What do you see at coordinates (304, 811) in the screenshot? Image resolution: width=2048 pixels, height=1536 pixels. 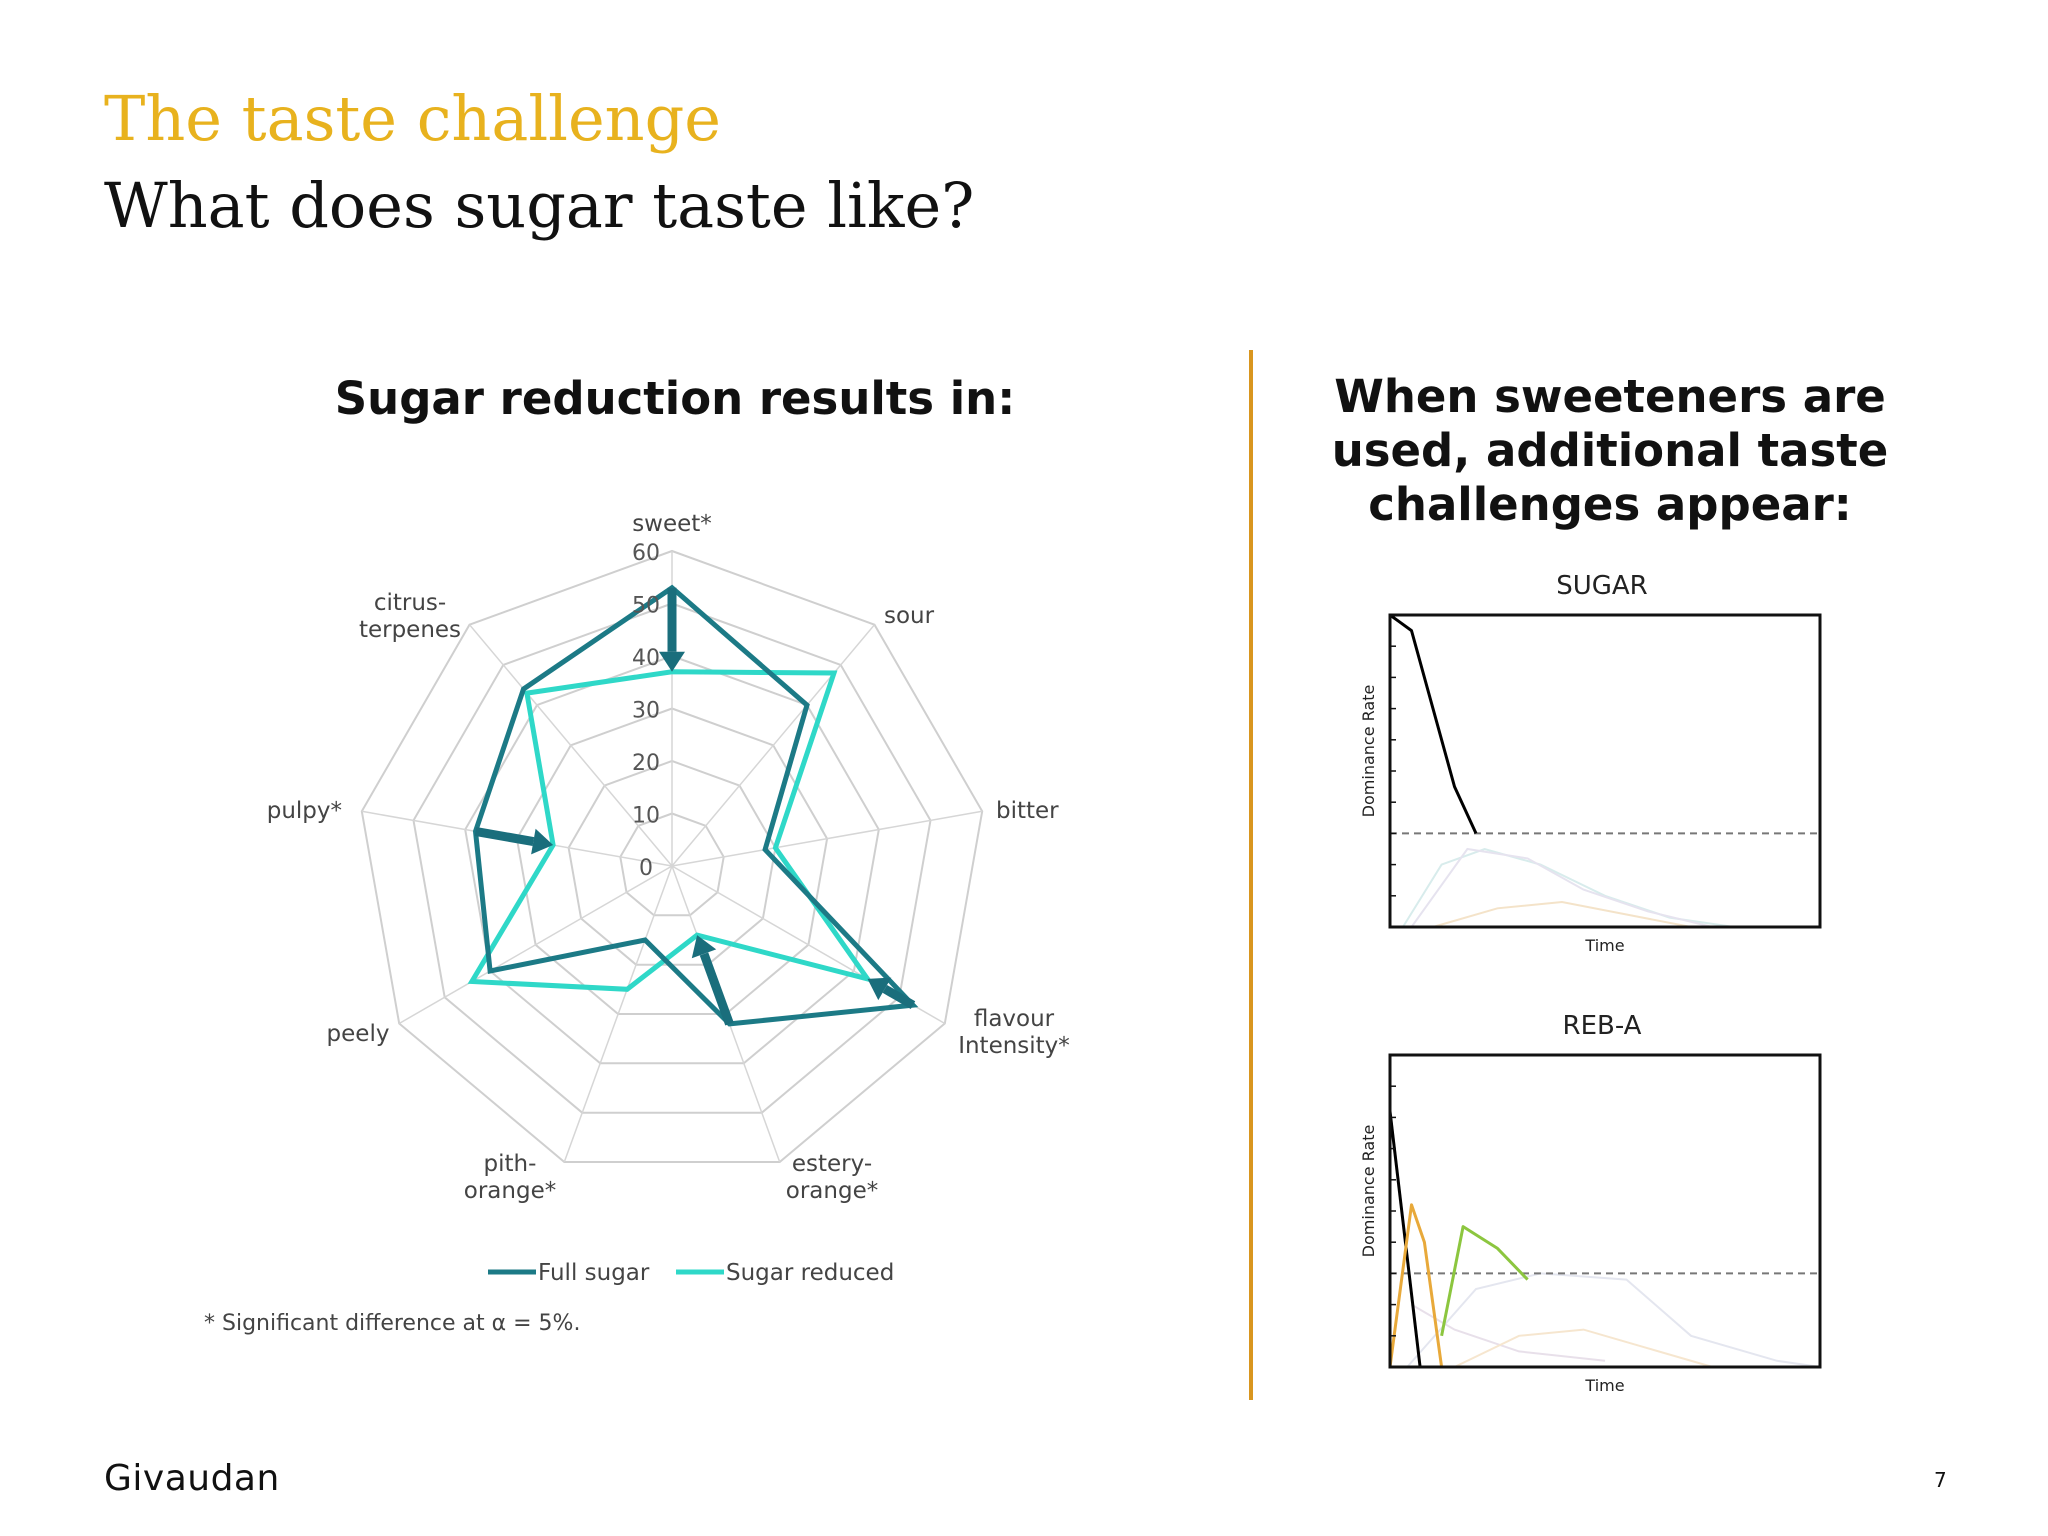 I see `radar-axis-label: pulpy*` at bounding box center [304, 811].